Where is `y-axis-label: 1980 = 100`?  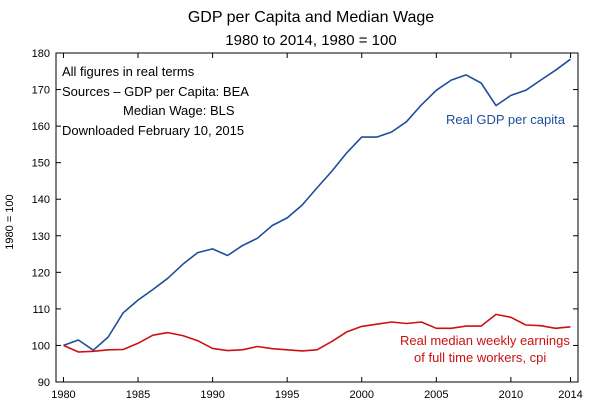 y-axis-label: 1980 = 100 is located at coordinates (10, 221).